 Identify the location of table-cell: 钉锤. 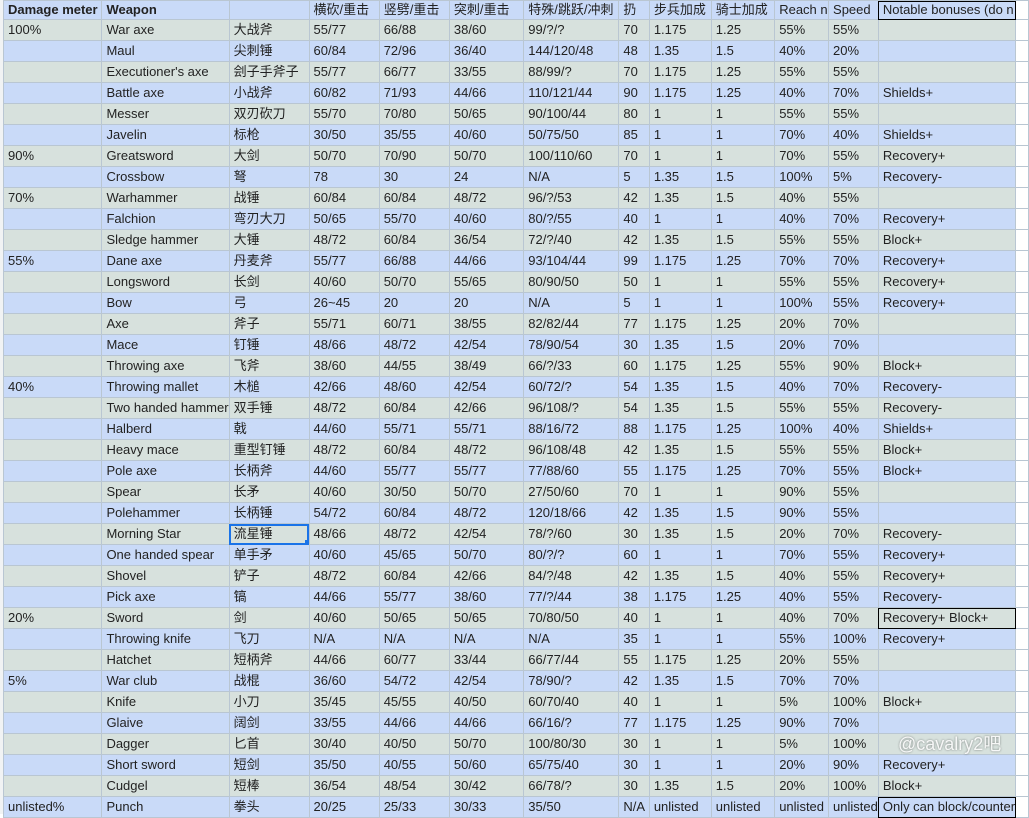
(269, 345).